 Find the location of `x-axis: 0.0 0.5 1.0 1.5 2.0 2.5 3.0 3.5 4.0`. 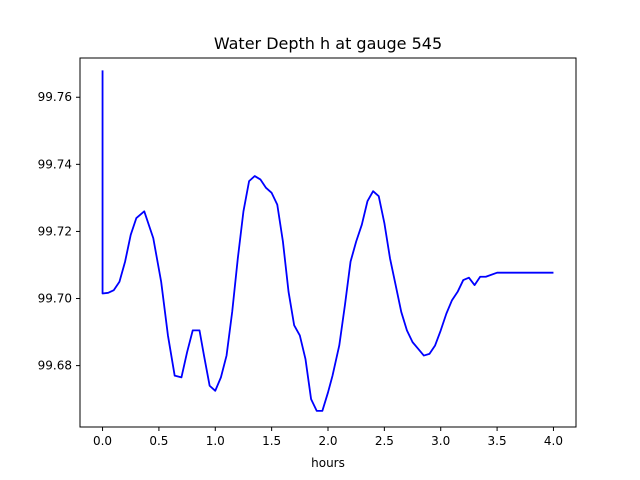

x-axis: 0.0 0.5 1.0 1.5 2.0 2.5 3.0 3.5 4.0 is located at coordinates (328, 437).